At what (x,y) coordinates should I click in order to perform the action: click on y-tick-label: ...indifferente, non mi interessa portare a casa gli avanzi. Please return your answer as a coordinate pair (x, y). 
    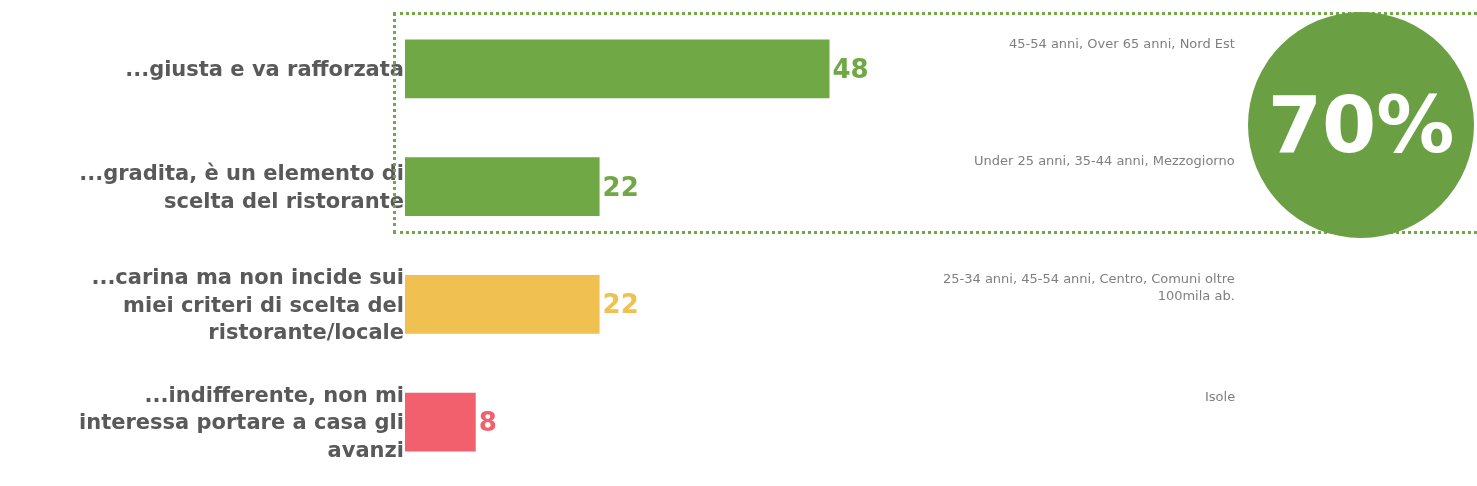
    Looking at the image, I should click on (241, 422).